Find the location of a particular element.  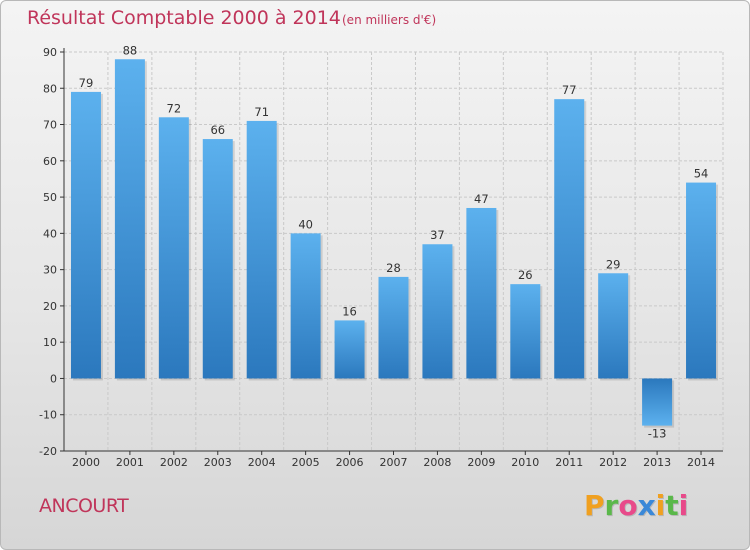

x-tick-label: 2009 is located at coordinates (481, 462).